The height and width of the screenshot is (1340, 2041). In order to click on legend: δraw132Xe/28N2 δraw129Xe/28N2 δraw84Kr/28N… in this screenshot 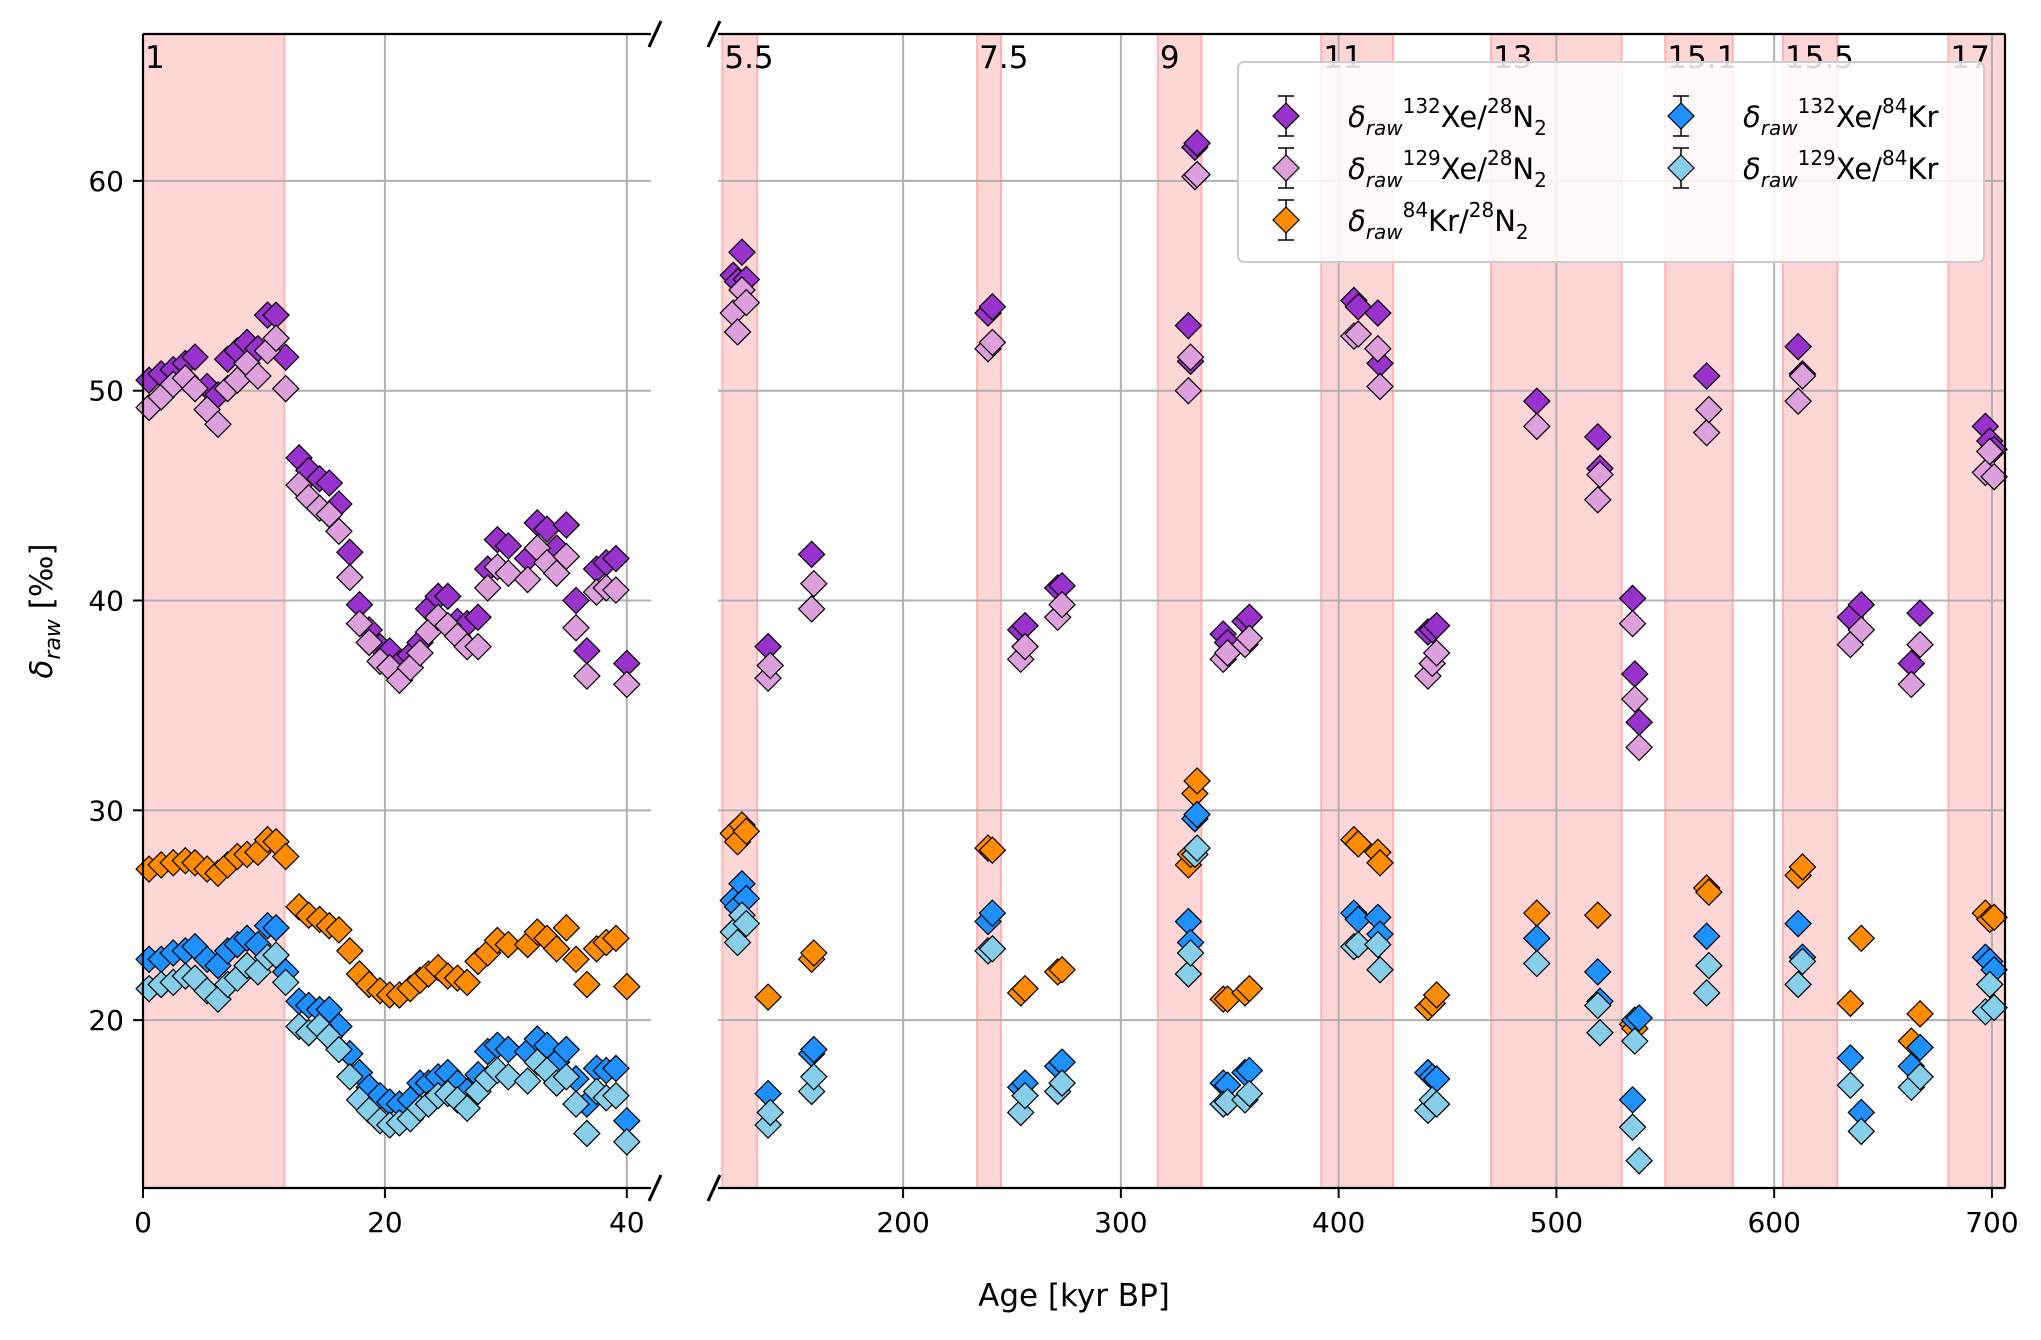, I will do `click(1611, 162)`.